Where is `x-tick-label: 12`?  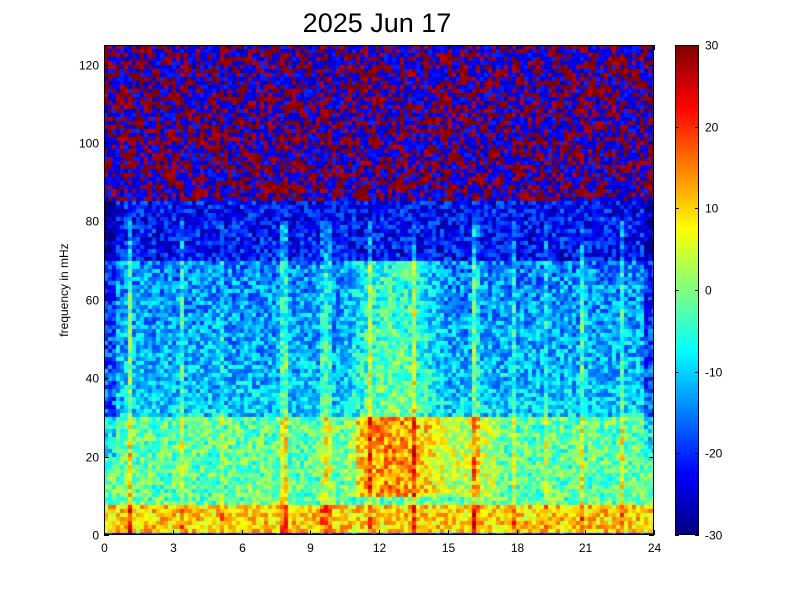 x-tick-label: 12 is located at coordinates (380, 548).